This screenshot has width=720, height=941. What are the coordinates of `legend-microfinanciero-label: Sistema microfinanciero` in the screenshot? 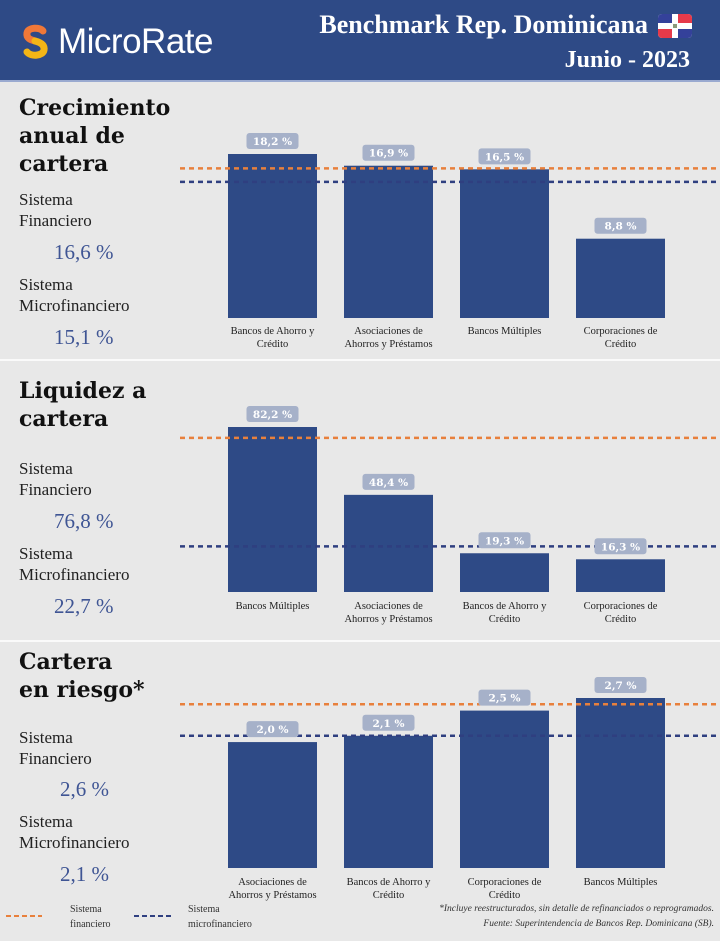 It's located at (220, 917).